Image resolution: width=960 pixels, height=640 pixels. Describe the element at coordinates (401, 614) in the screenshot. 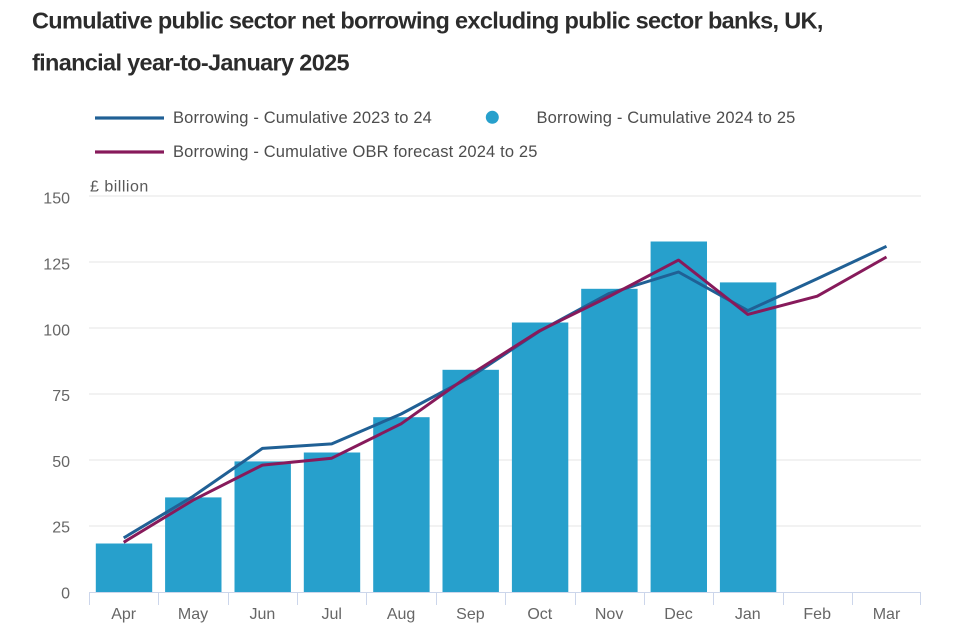

I see `svg-text: Aug` at that location.